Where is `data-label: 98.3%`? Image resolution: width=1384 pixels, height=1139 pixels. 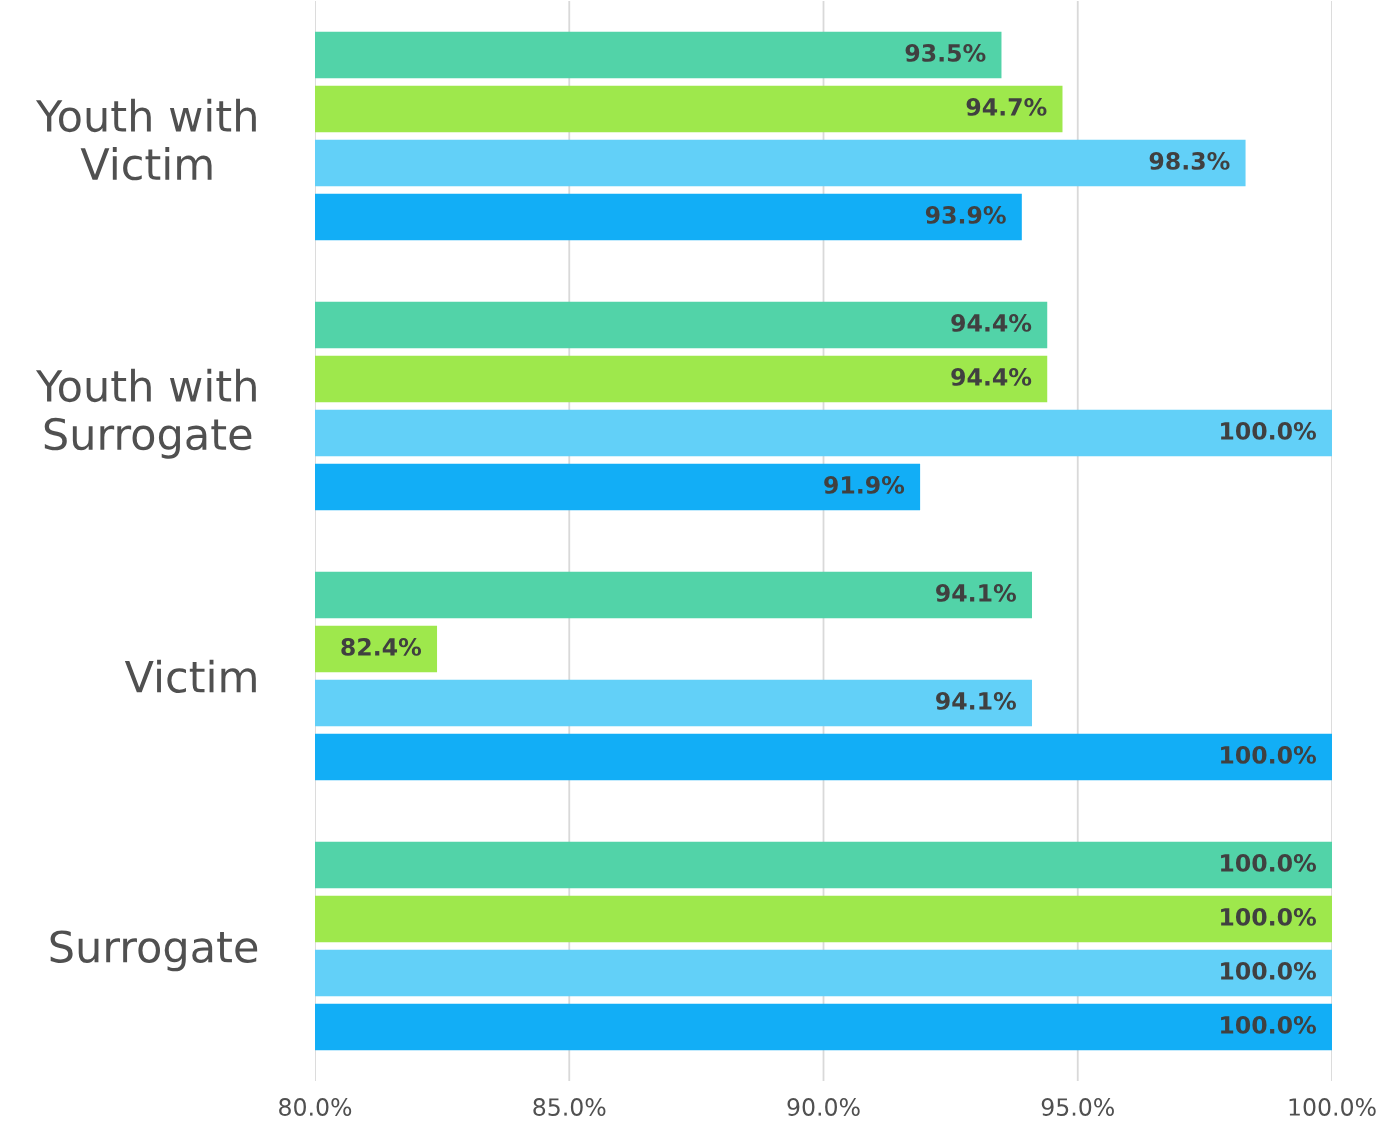
data-label: 98.3% is located at coordinates (1189, 160).